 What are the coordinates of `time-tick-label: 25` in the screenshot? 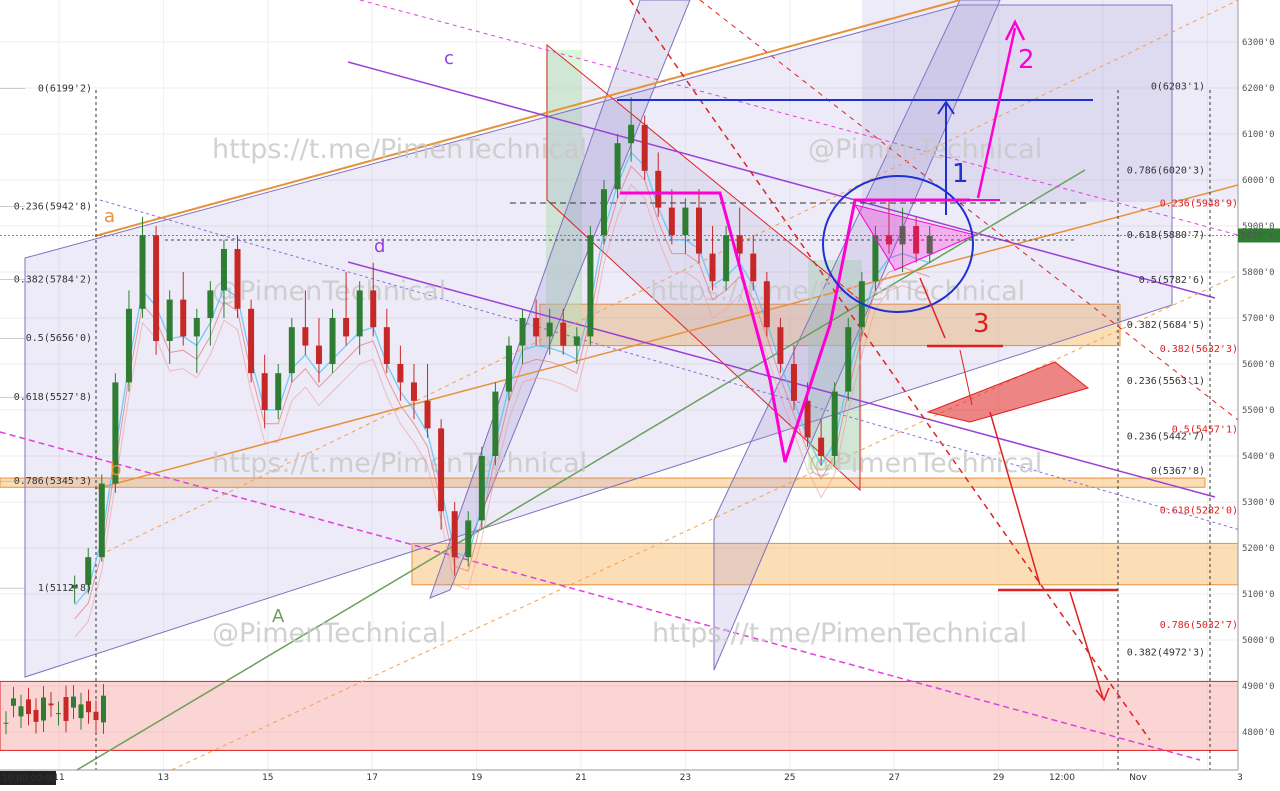 It's located at (789, 778).